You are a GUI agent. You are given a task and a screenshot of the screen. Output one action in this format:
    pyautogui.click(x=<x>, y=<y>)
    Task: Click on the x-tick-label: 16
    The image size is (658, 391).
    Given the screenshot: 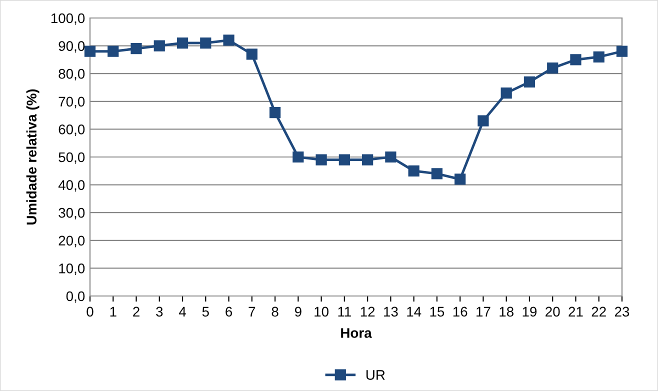 What is the action you would take?
    pyautogui.click(x=460, y=311)
    